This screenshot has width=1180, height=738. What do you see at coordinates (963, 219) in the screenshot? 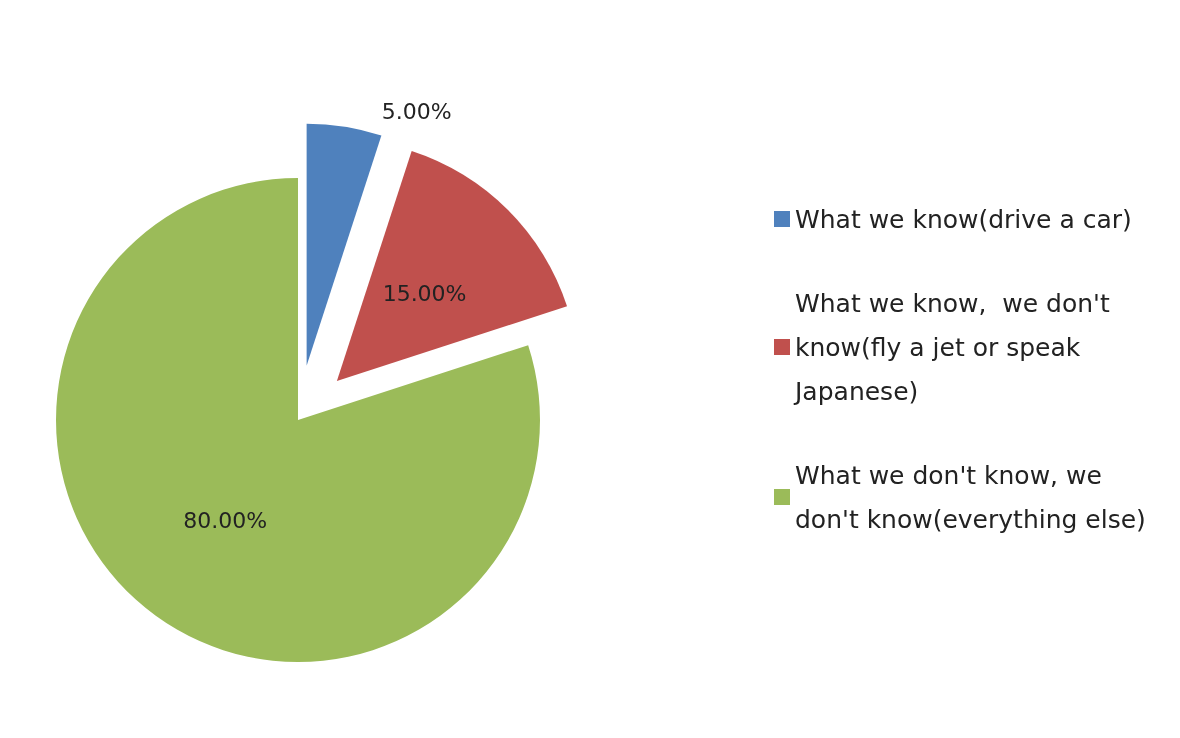
I see `legend-label: What we know(drive a car)` at bounding box center [963, 219].